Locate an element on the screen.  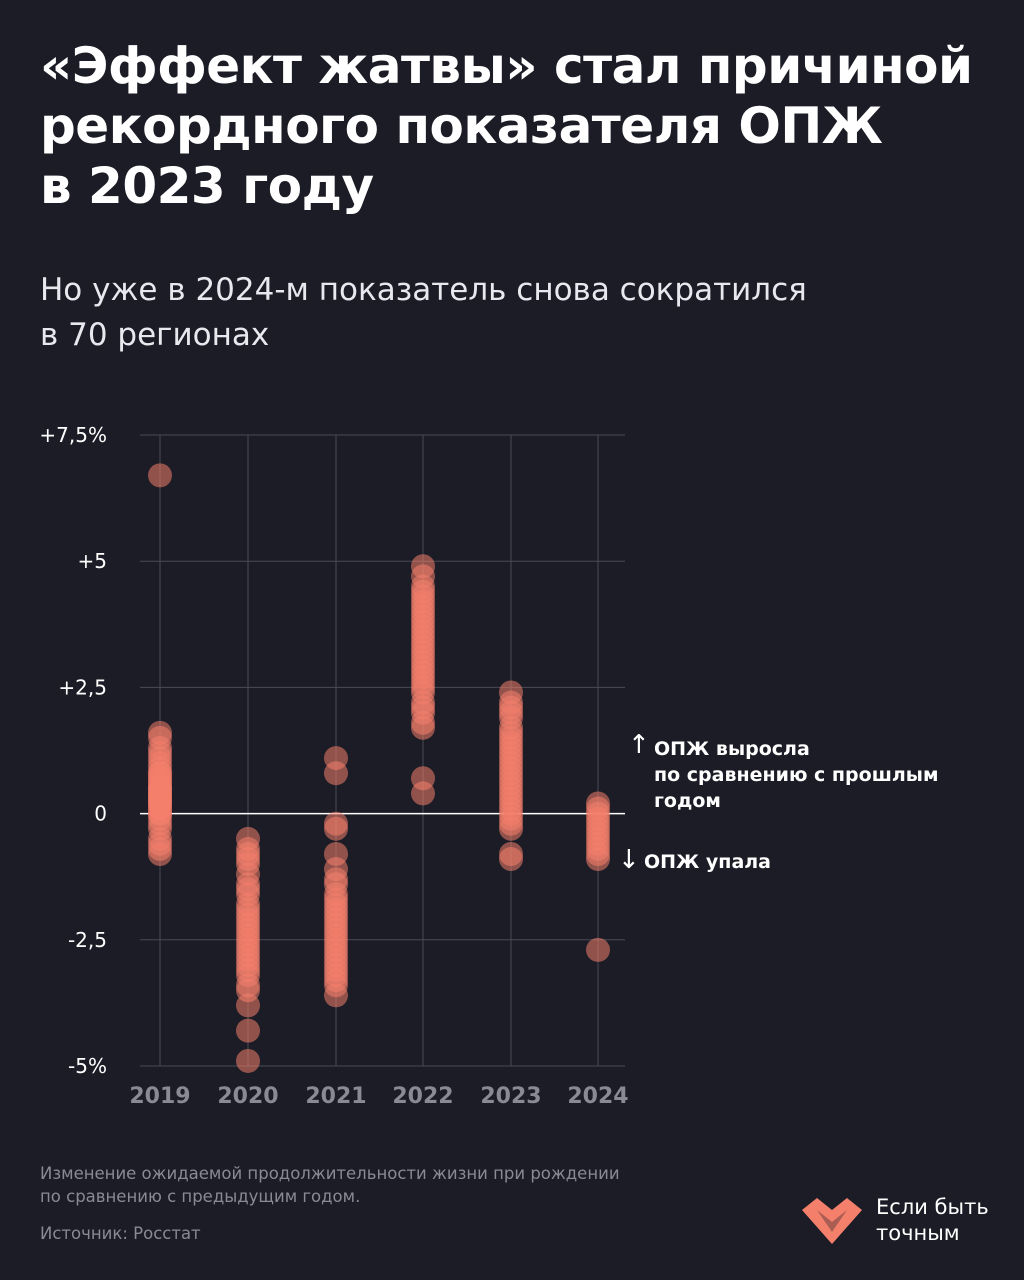
y-tick-label: -5% is located at coordinates (87, 1066).